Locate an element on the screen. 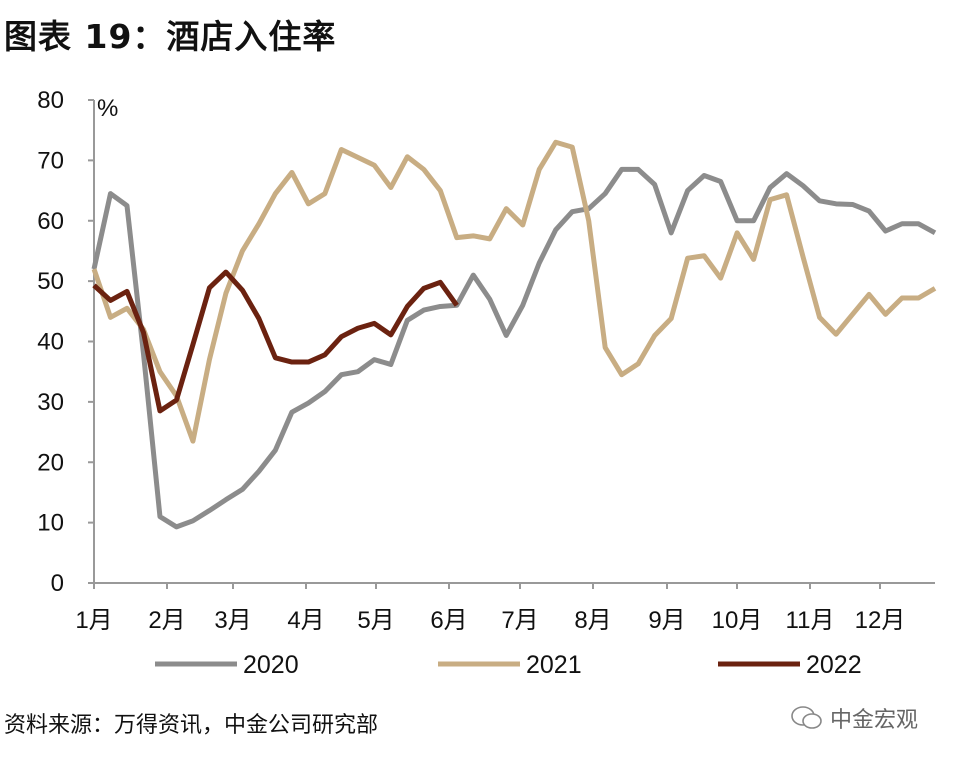 The width and height of the screenshot is (963, 758). x-tick-label: 1月 is located at coordinates (93, 620).